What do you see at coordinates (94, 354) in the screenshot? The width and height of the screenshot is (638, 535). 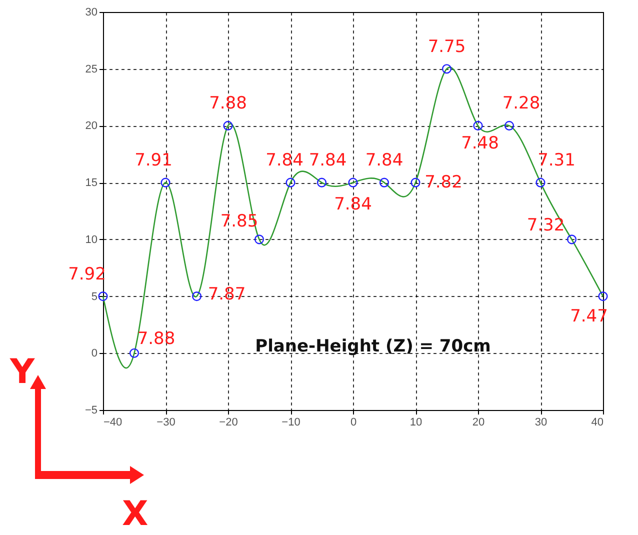 I see `y-tick-label: 0` at bounding box center [94, 354].